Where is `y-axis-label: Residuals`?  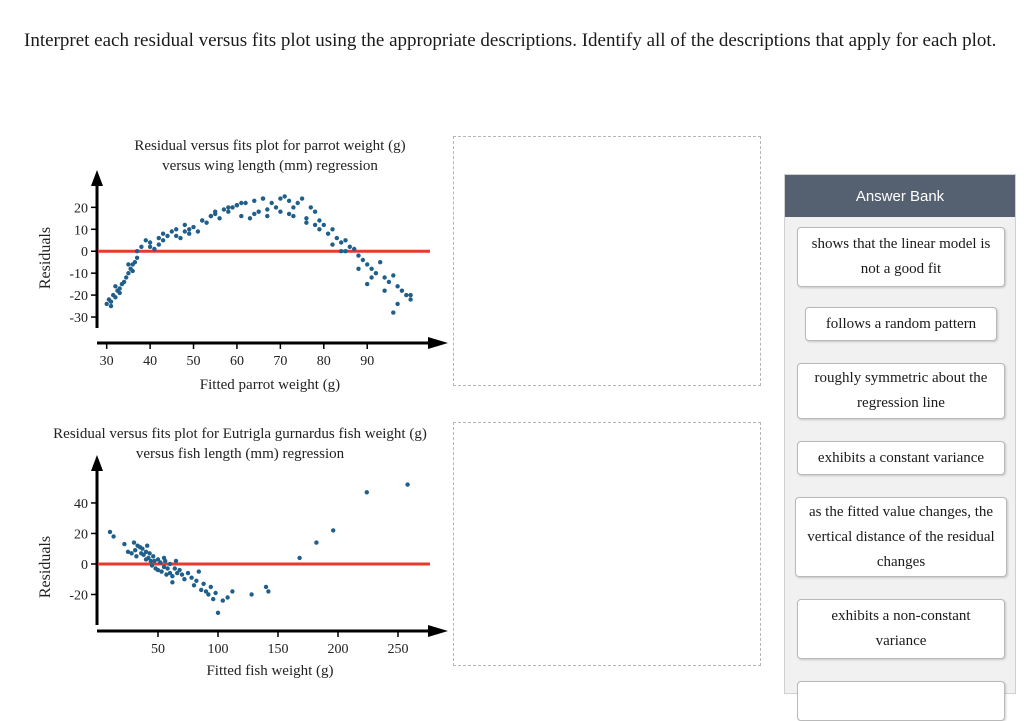 y-axis-label: Residuals is located at coordinates (45, 567).